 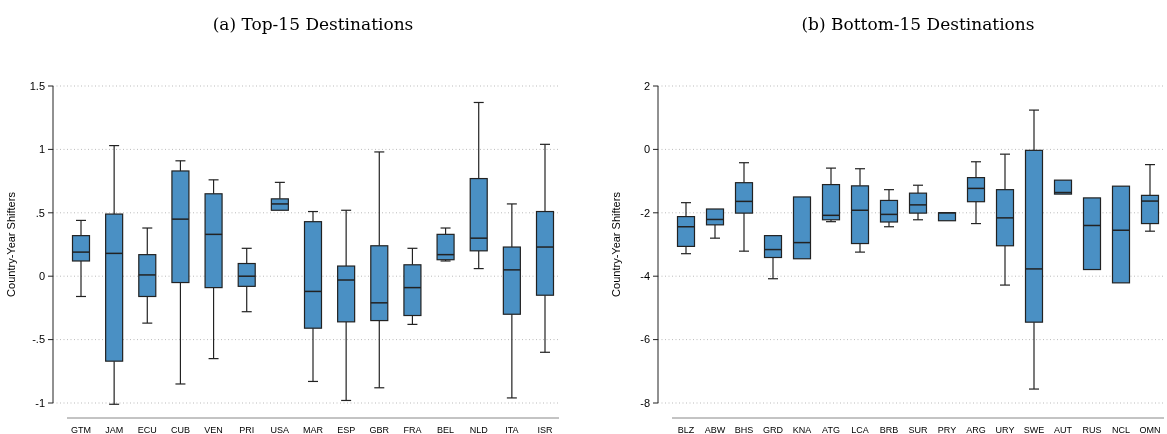 What do you see at coordinates (645, 339) in the screenshot?
I see `y-tick-label: -6` at bounding box center [645, 339].